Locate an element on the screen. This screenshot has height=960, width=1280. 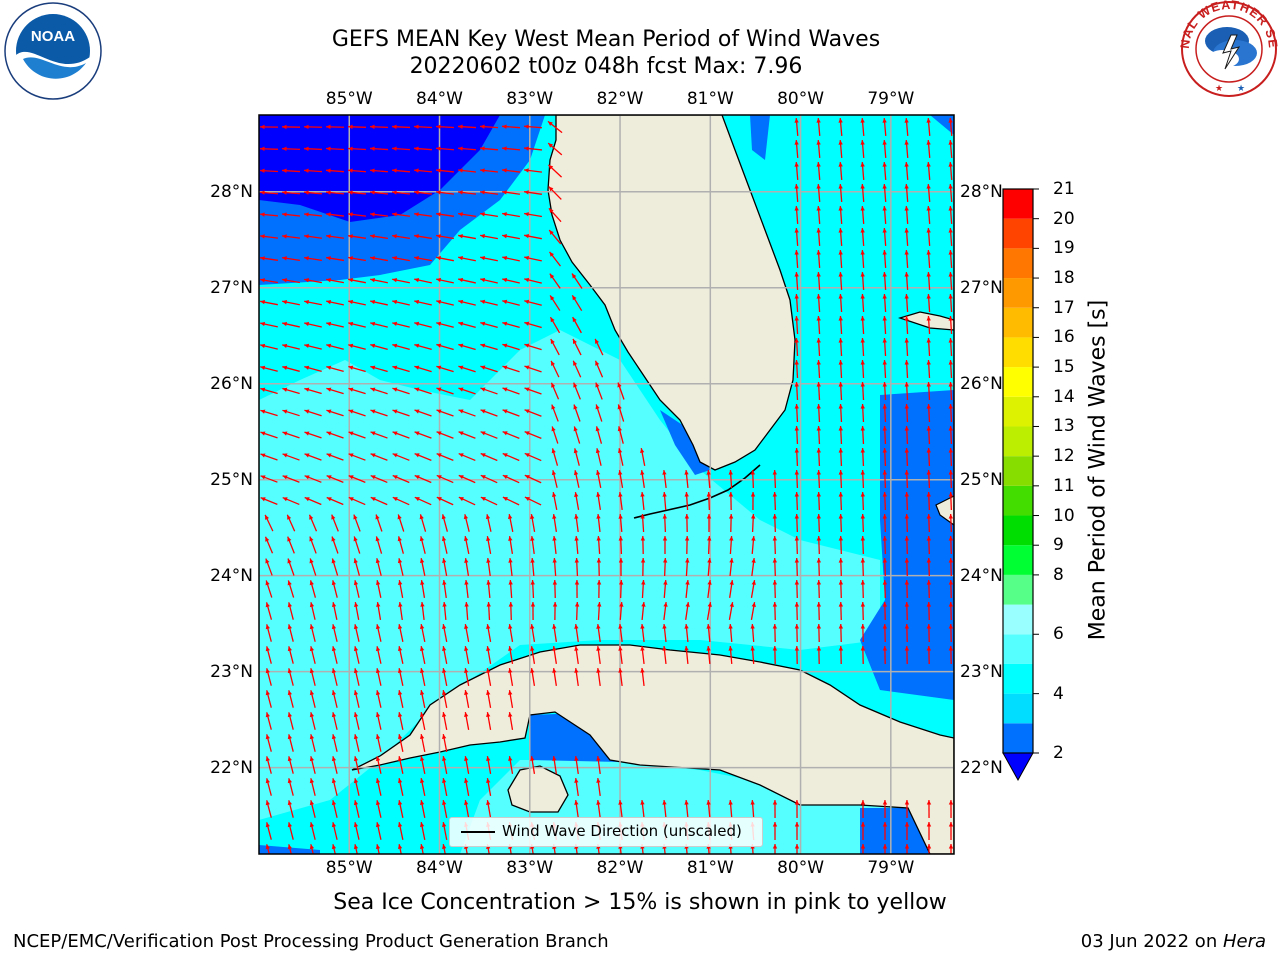
lon-tick-label-bottom: 85°W is located at coordinates (349, 868).